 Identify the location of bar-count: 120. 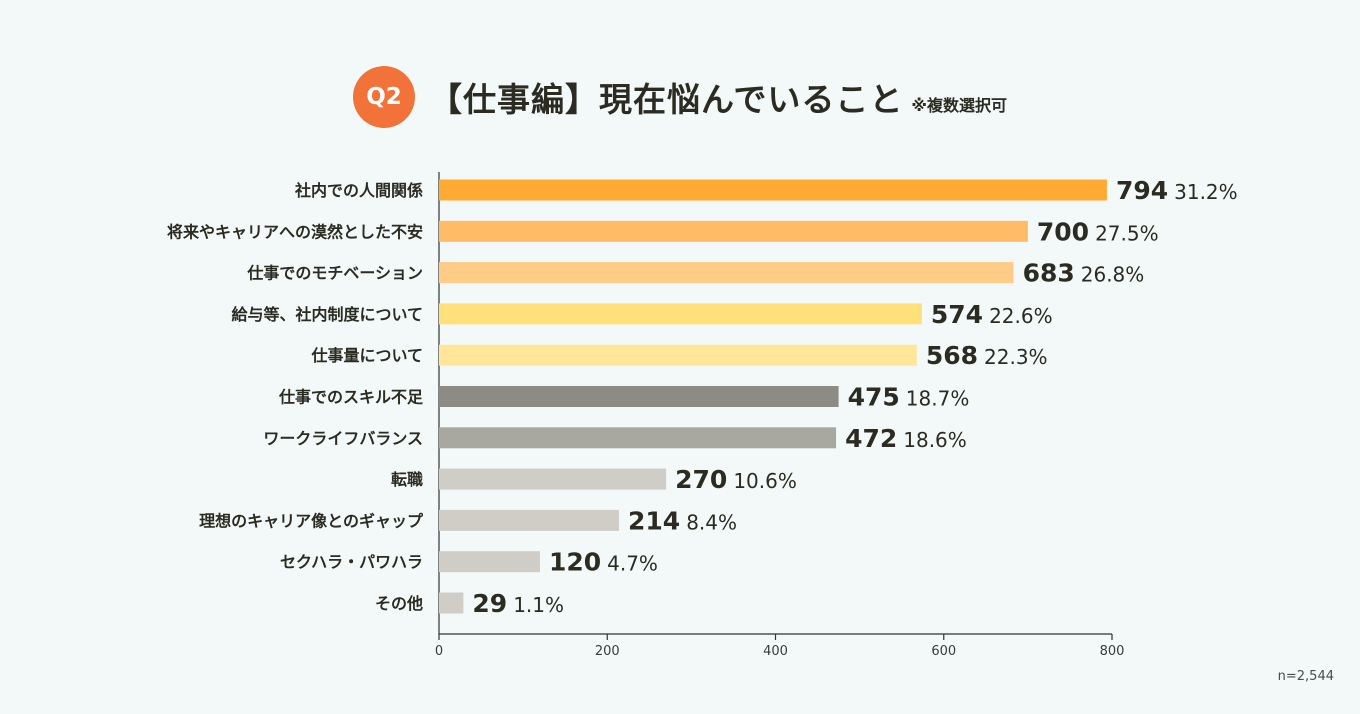
(575, 562).